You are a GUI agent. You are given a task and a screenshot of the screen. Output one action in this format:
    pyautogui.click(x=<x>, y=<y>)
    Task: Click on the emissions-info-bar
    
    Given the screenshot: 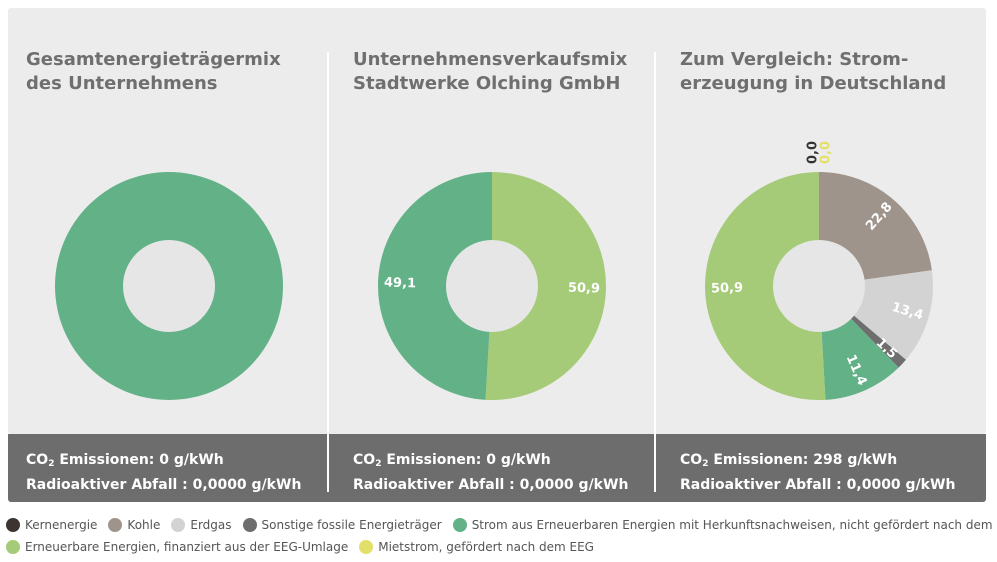 What is the action you would take?
    pyautogui.click(x=497, y=468)
    